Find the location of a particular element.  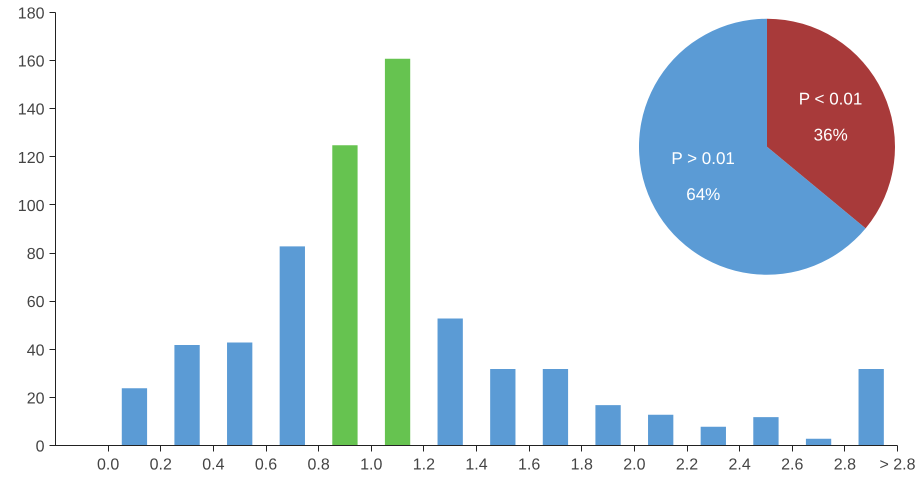

x-tick-label: > 2.8 is located at coordinates (897, 465).